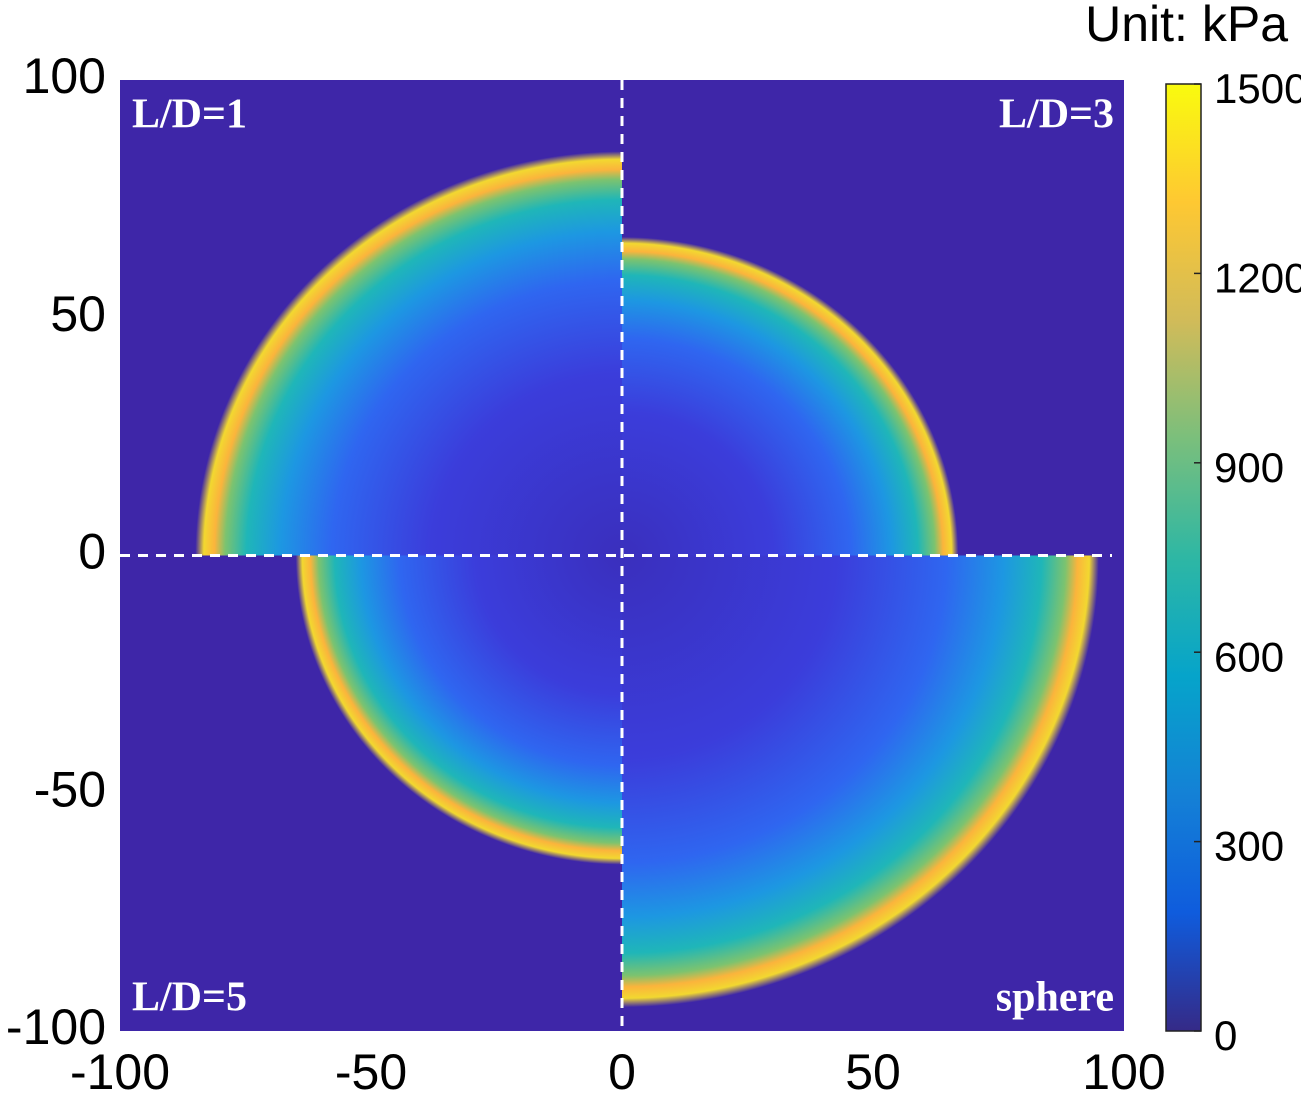 Image resolution: width=1301 pixels, height=1101 pixels. What do you see at coordinates (1183, 557) in the screenshot?
I see `colorbar` at bounding box center [1183, 557].